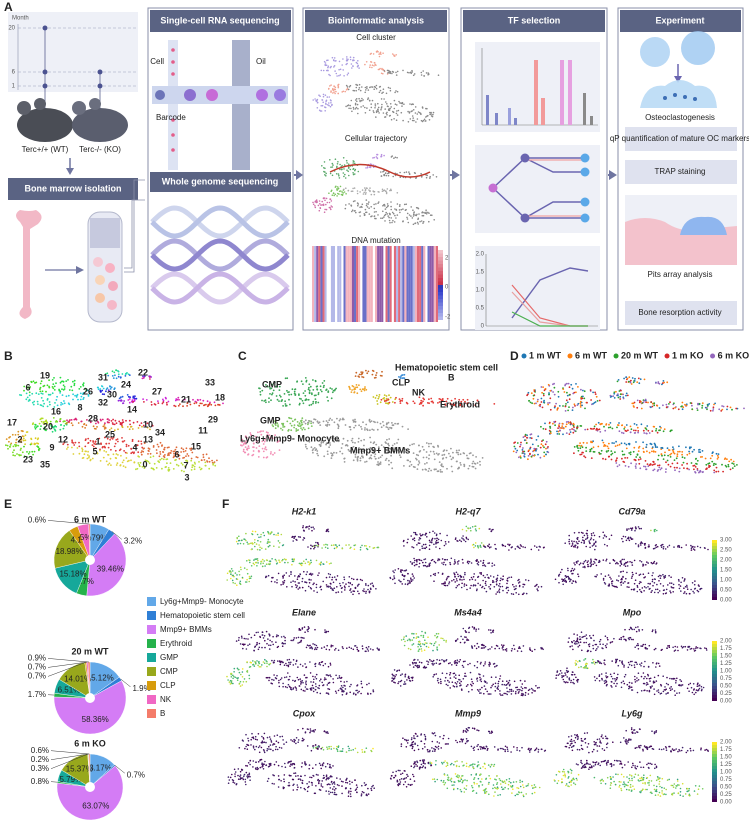 The width and height of the screenshot is (749, 823). Describe the element at coordinates (680, 171) in the screenshot. I see `label: TRAP staining` at that location.